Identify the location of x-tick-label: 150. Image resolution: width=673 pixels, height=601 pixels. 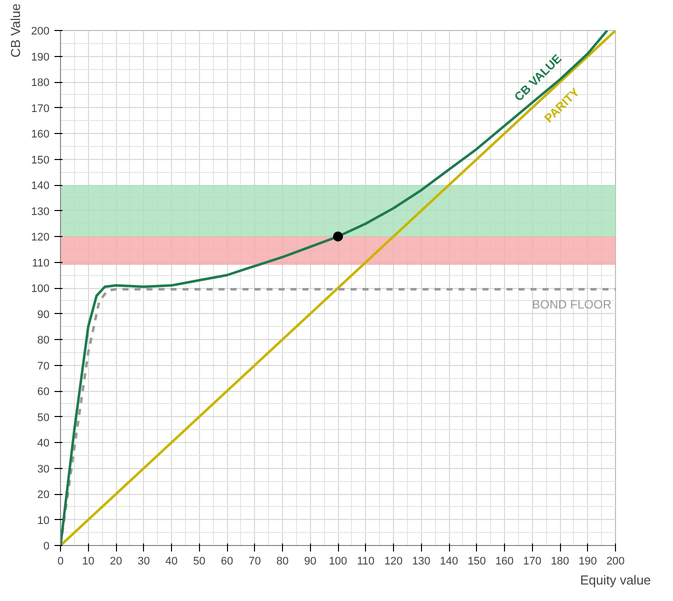
(477, 562).